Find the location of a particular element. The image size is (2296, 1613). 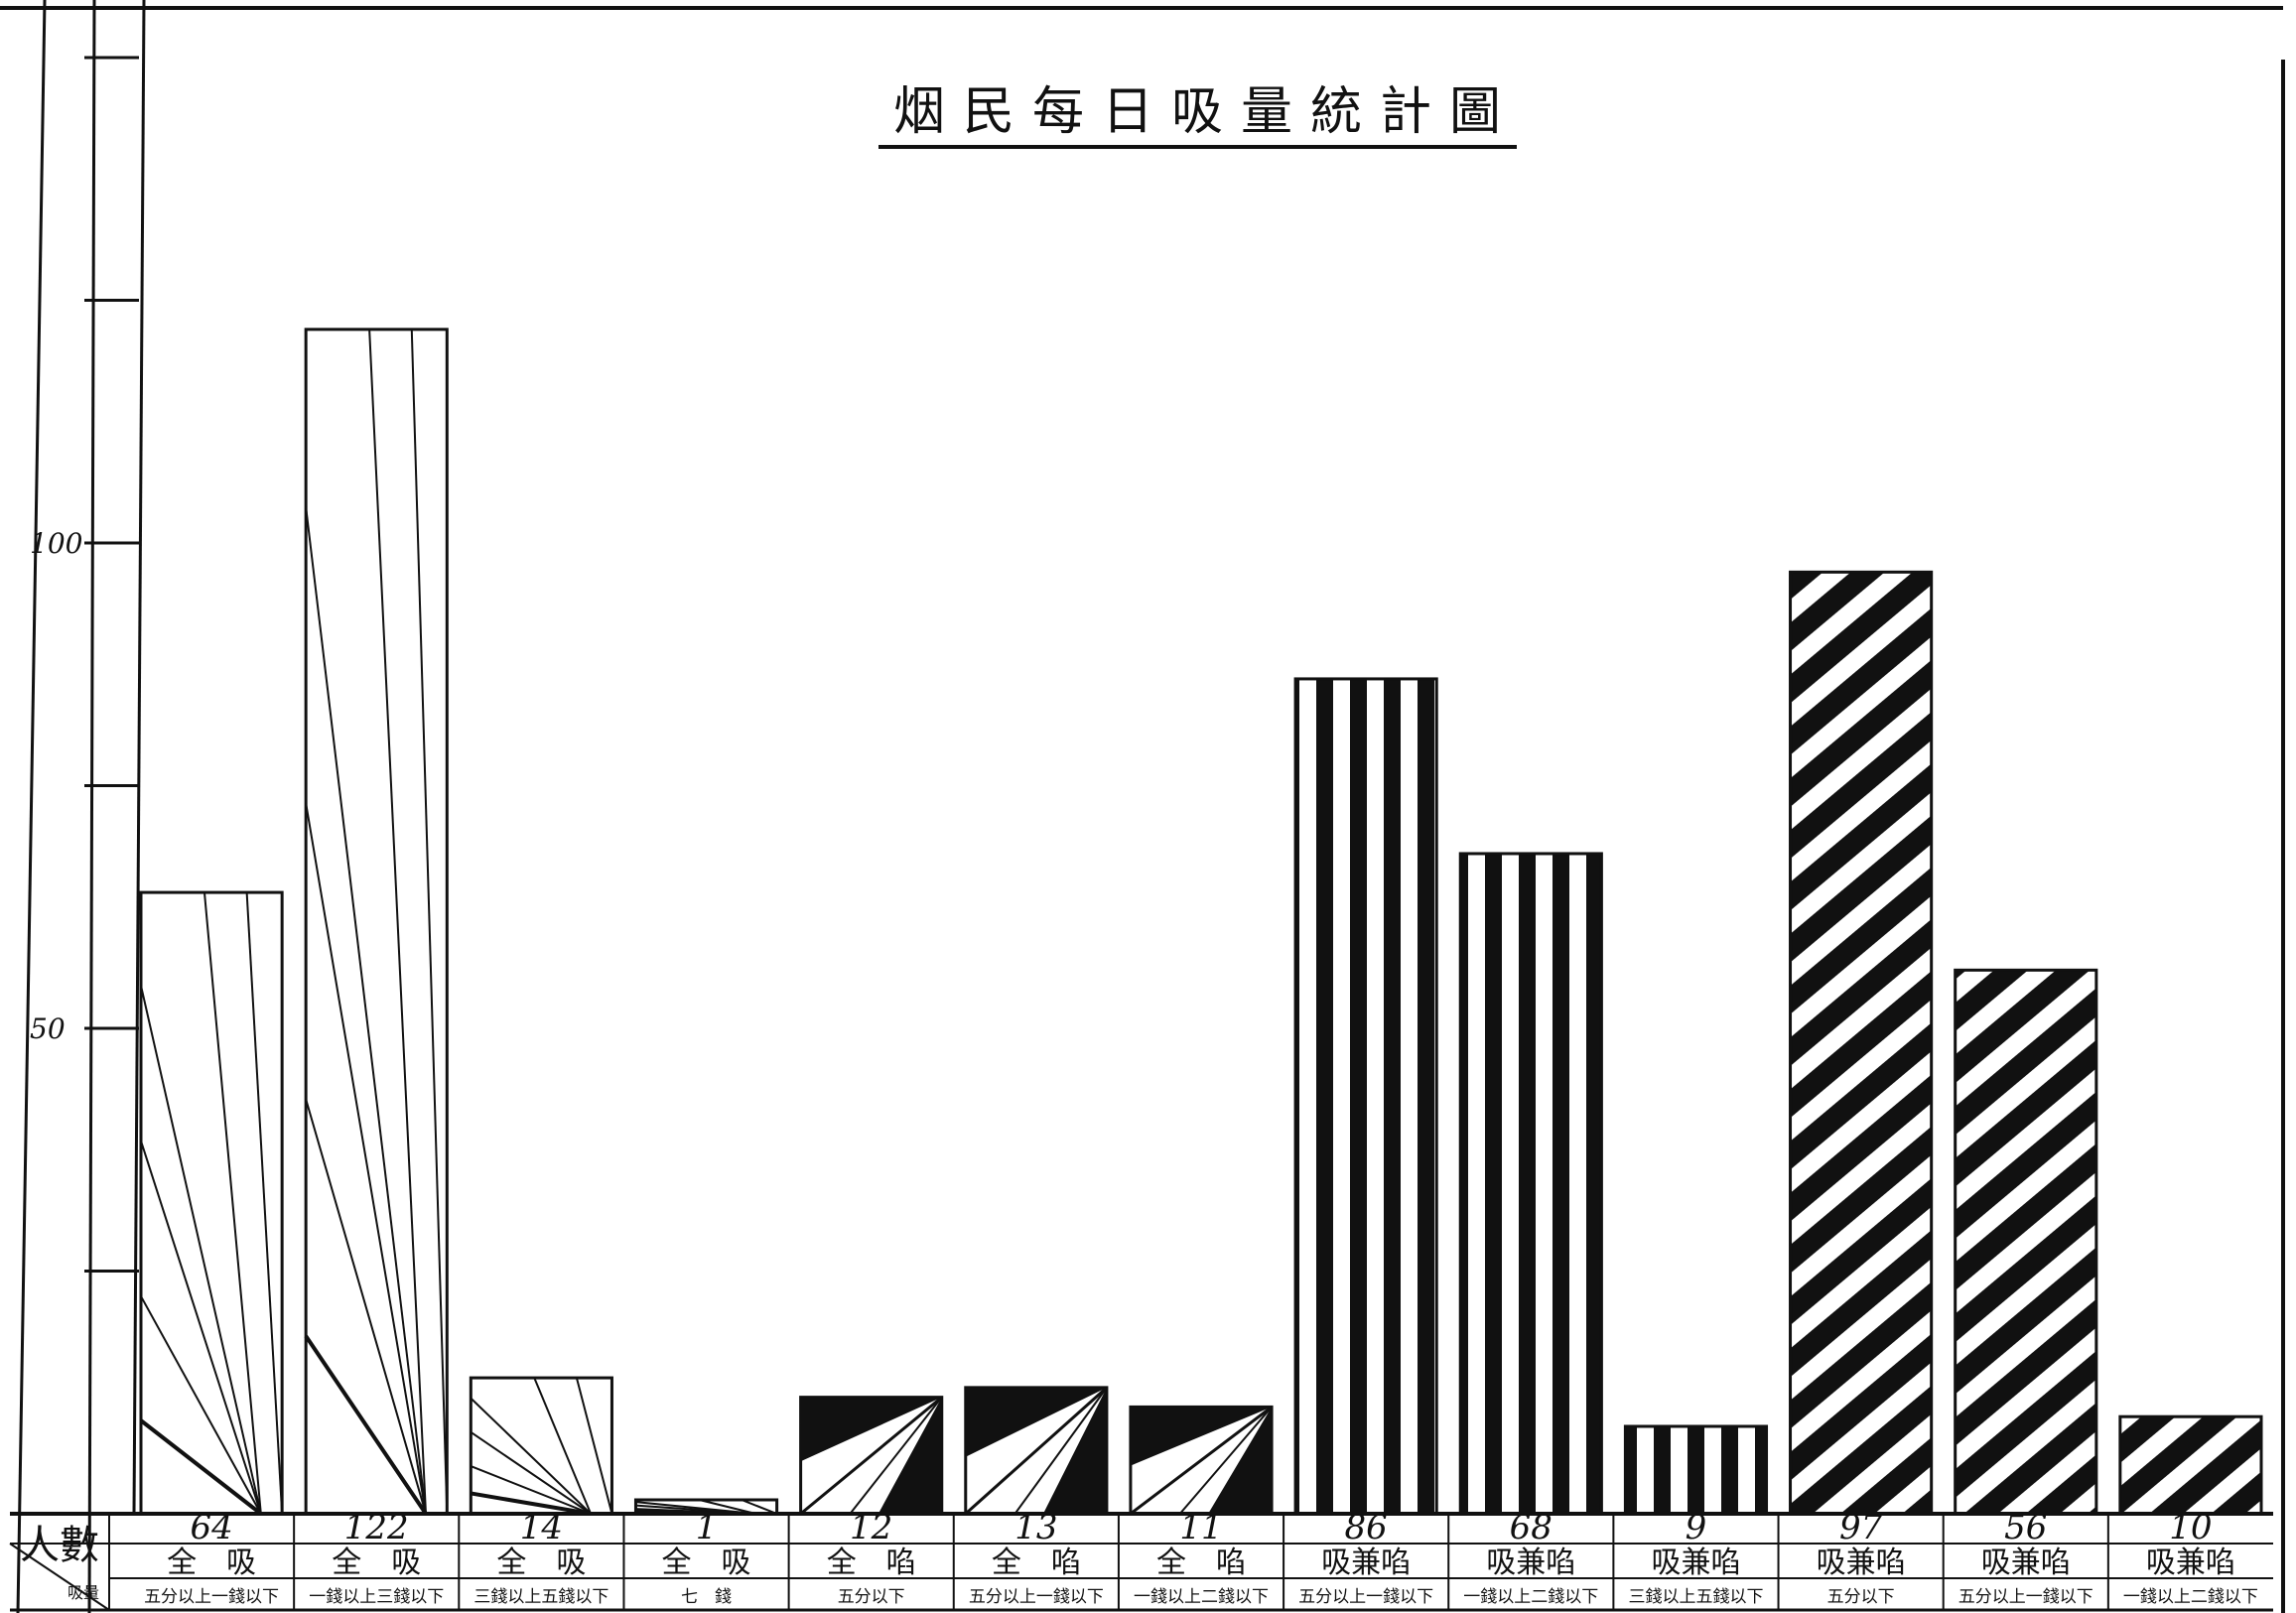

y-tick-label: 100 is located at coordinates (56, 543).